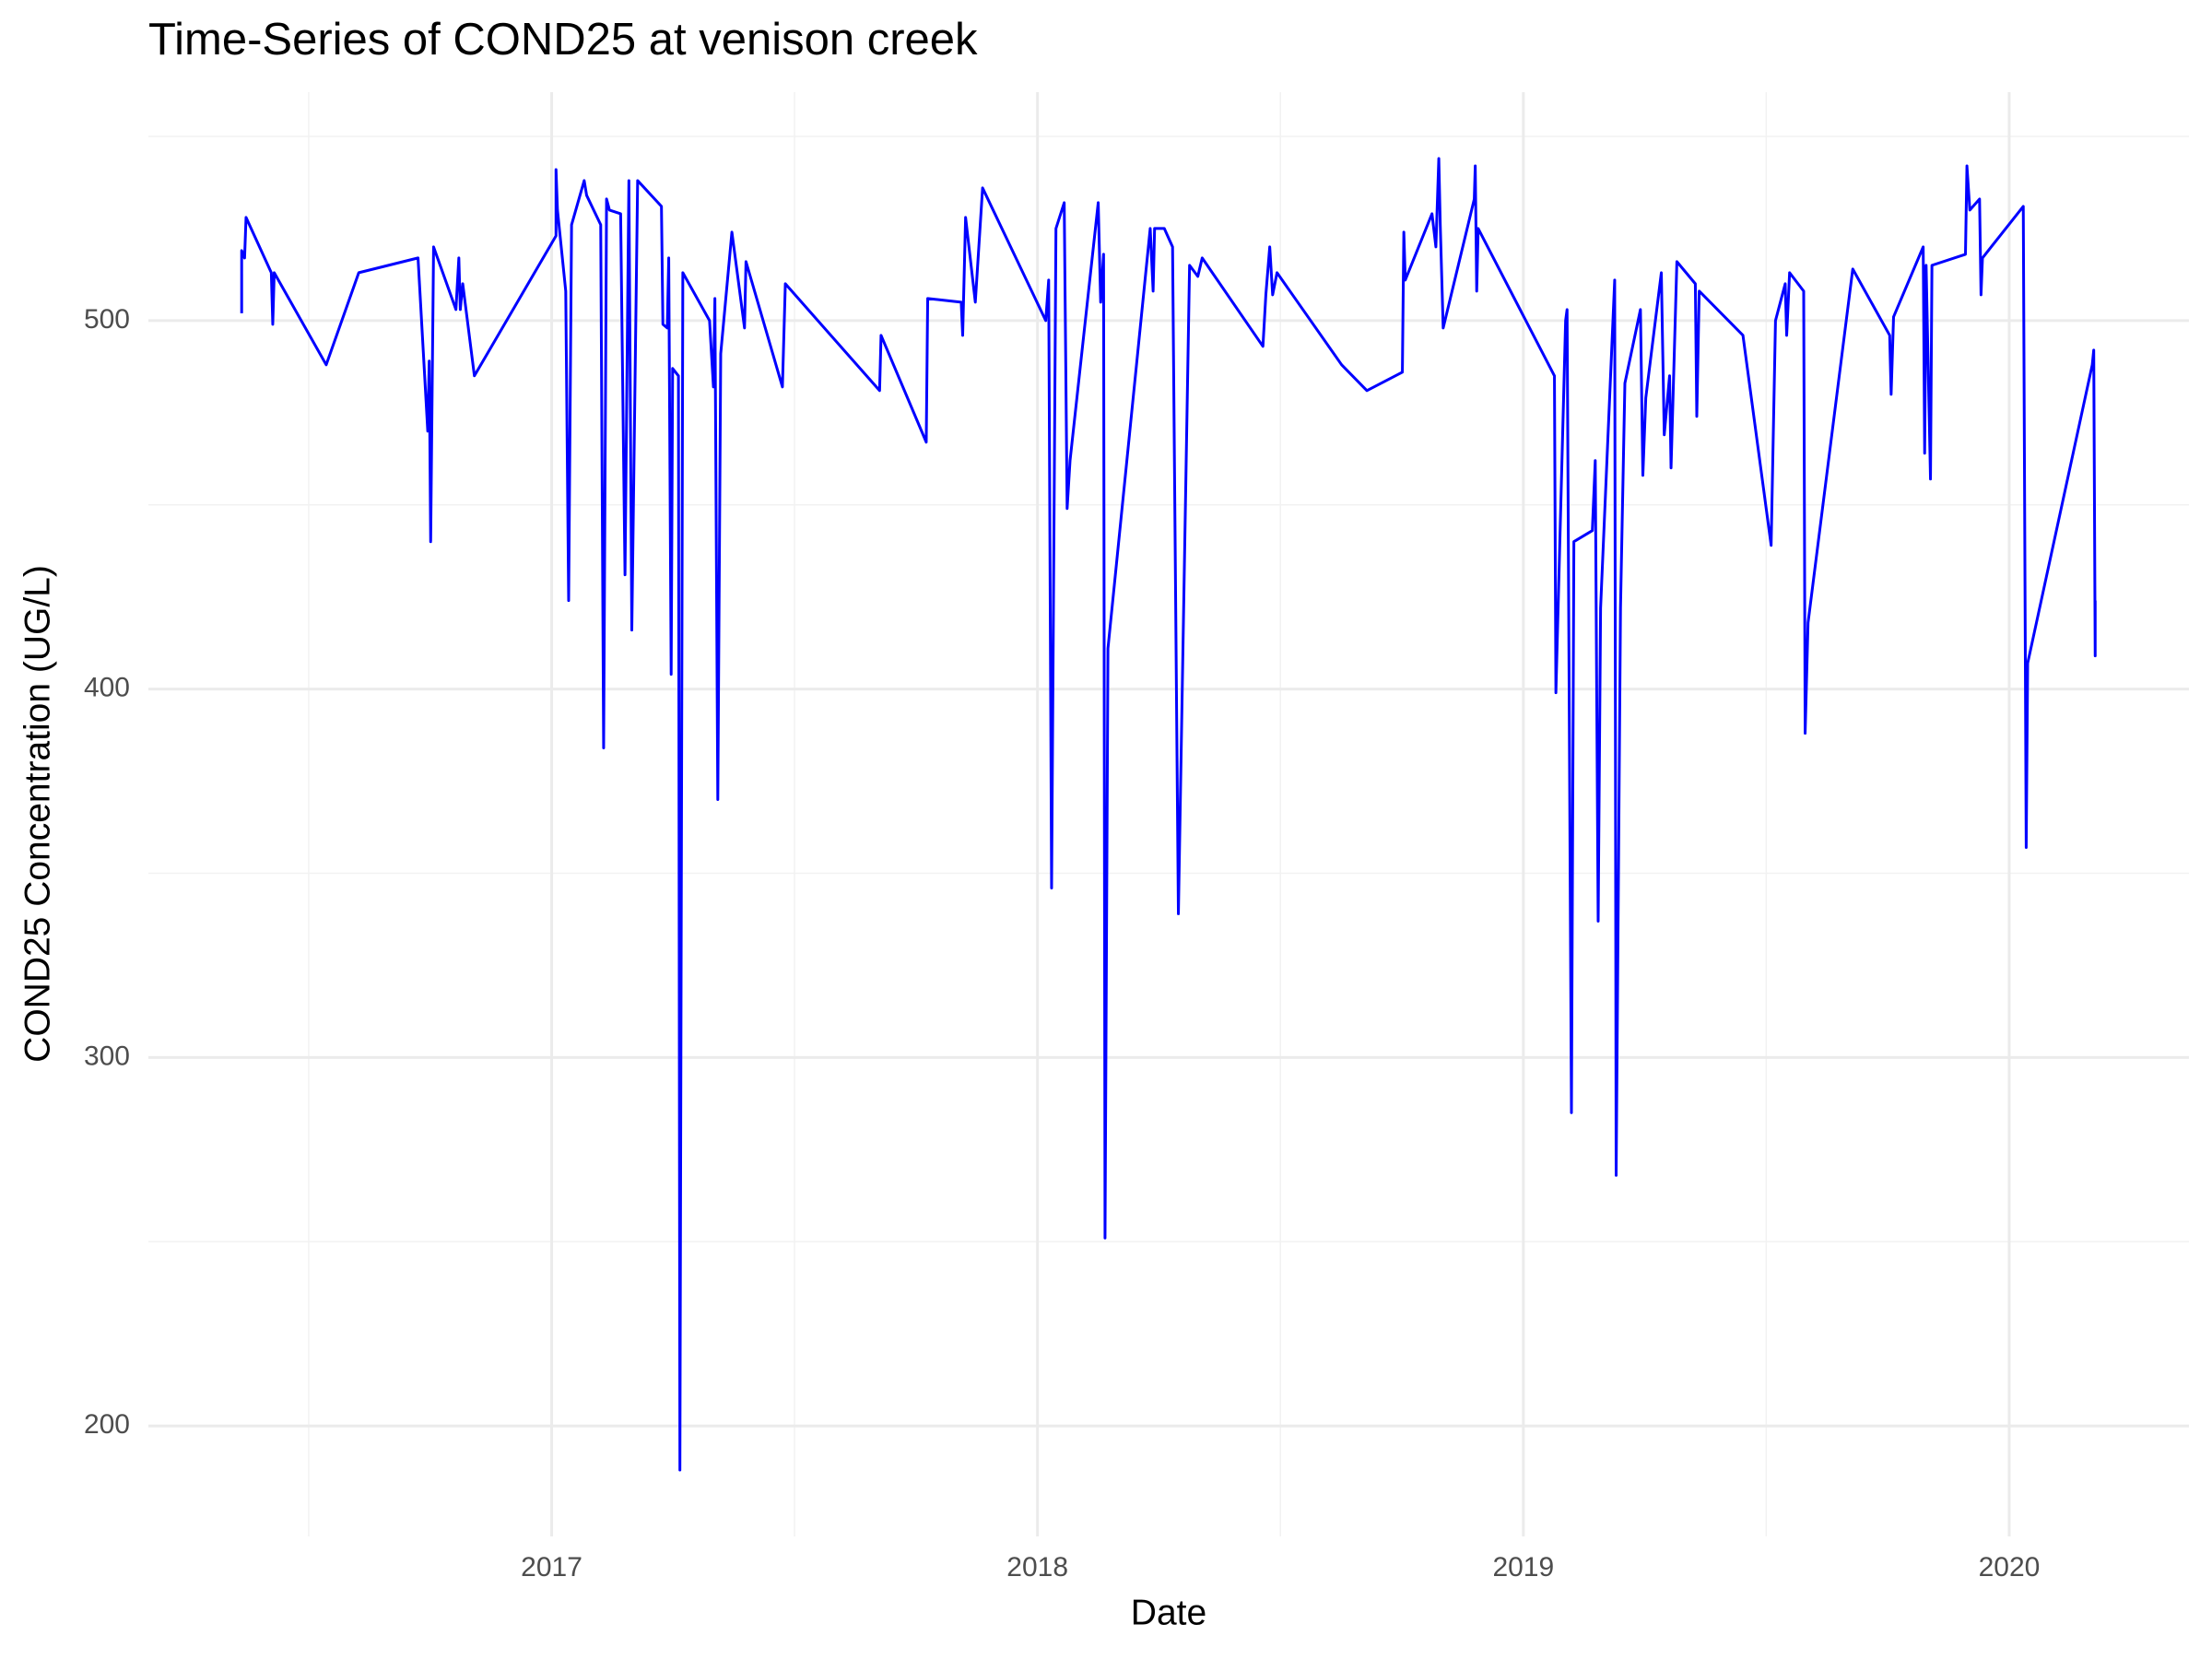 The height and width of the screenshot is (1659, 2212). What do you see at coordinates (1037, 1567) in the screenshot?
I see `x-tick-label: 2018` at bounding box center [1037, 1567].